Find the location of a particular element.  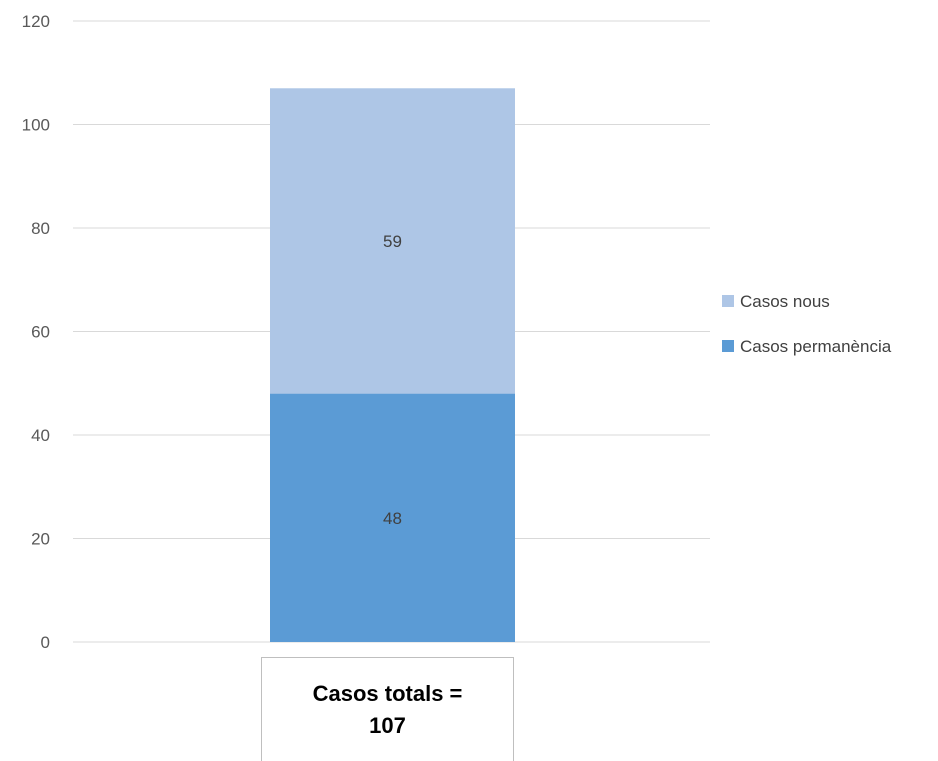

legend-label: Casos nous is located at coordinates (785, 301).